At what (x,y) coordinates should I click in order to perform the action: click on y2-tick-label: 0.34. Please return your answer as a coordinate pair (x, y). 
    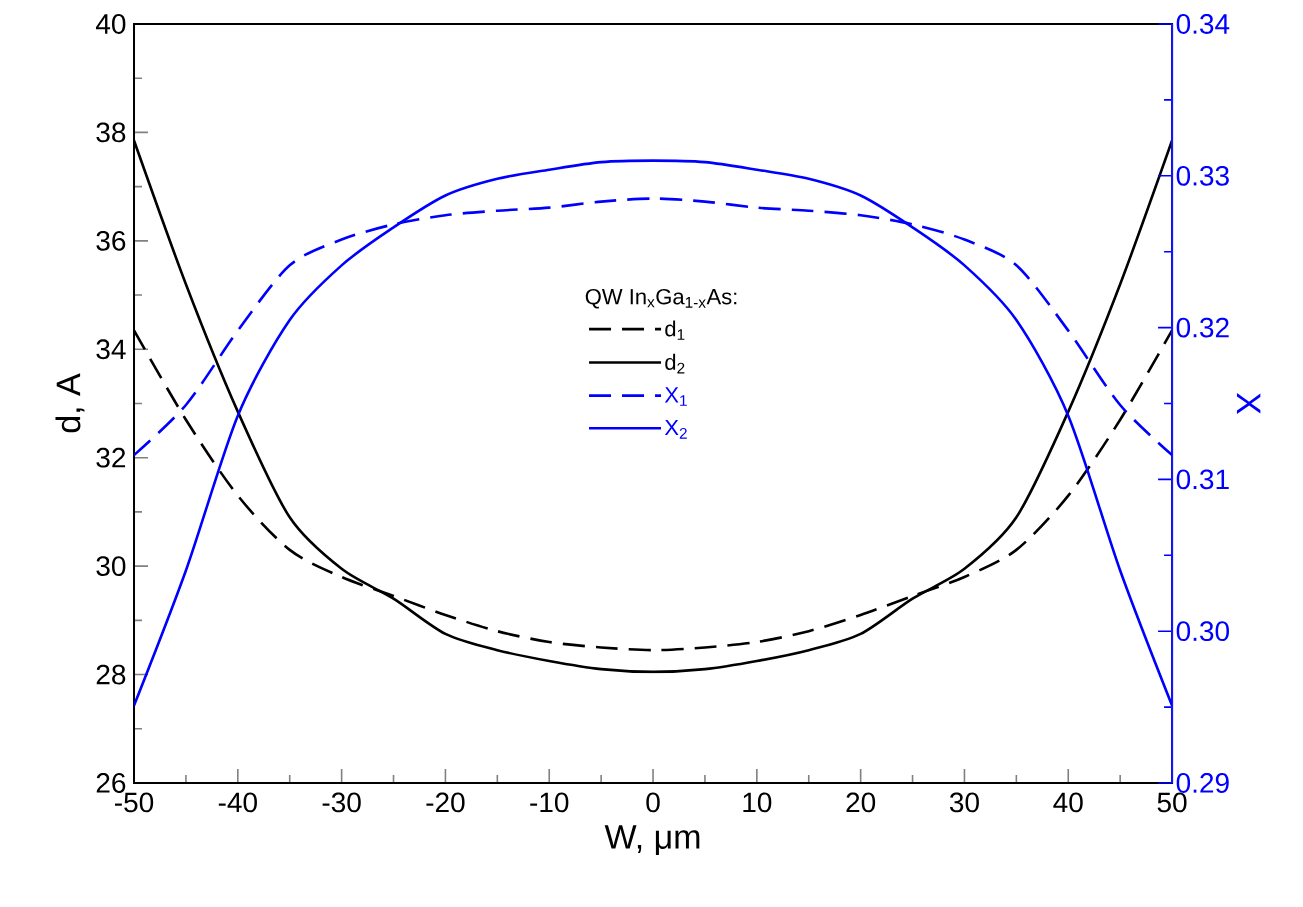
    Looking at the image, I should click on (1203, 24).